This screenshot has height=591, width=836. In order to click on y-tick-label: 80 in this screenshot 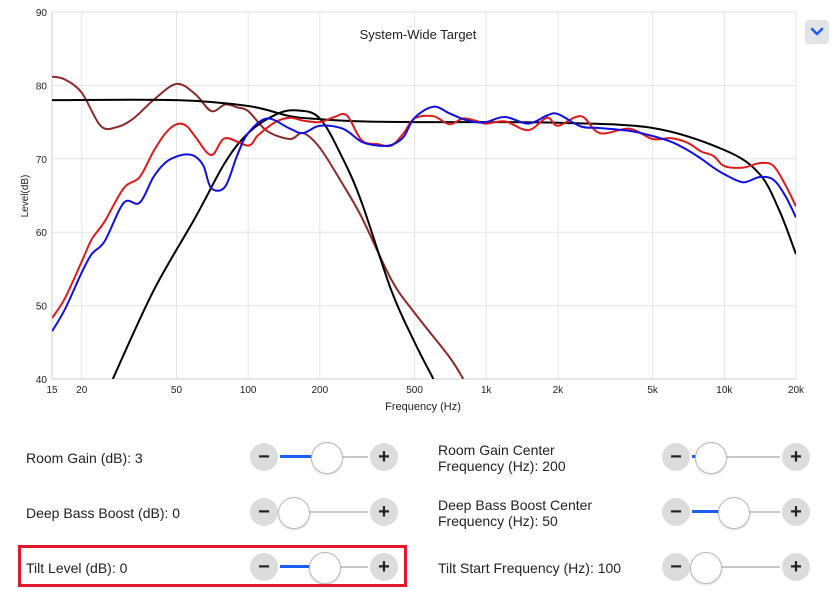, I will do `click(42, 86)`.